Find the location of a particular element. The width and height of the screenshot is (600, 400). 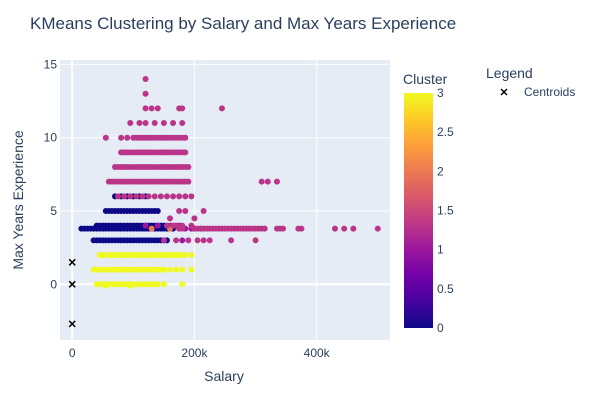

colorbar-tick-label: 2 is located at coordinates (440, 171).